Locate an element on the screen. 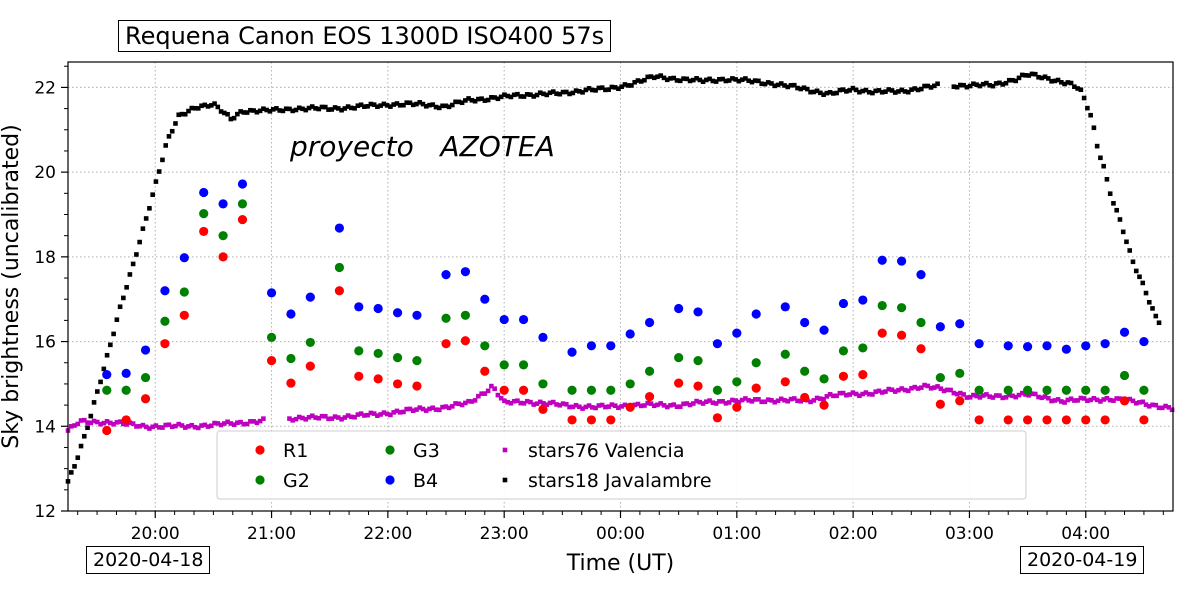  y-tick-label: 20 is located at coordinates (45, 173).